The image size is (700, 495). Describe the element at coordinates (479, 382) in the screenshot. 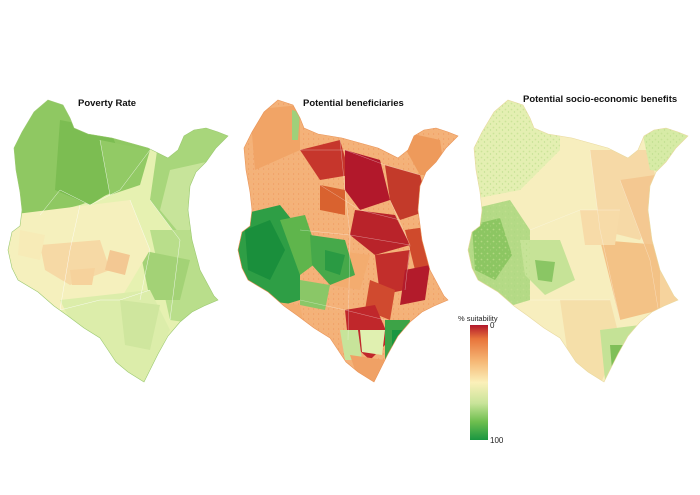

I see `legend-colorbar` at that location.